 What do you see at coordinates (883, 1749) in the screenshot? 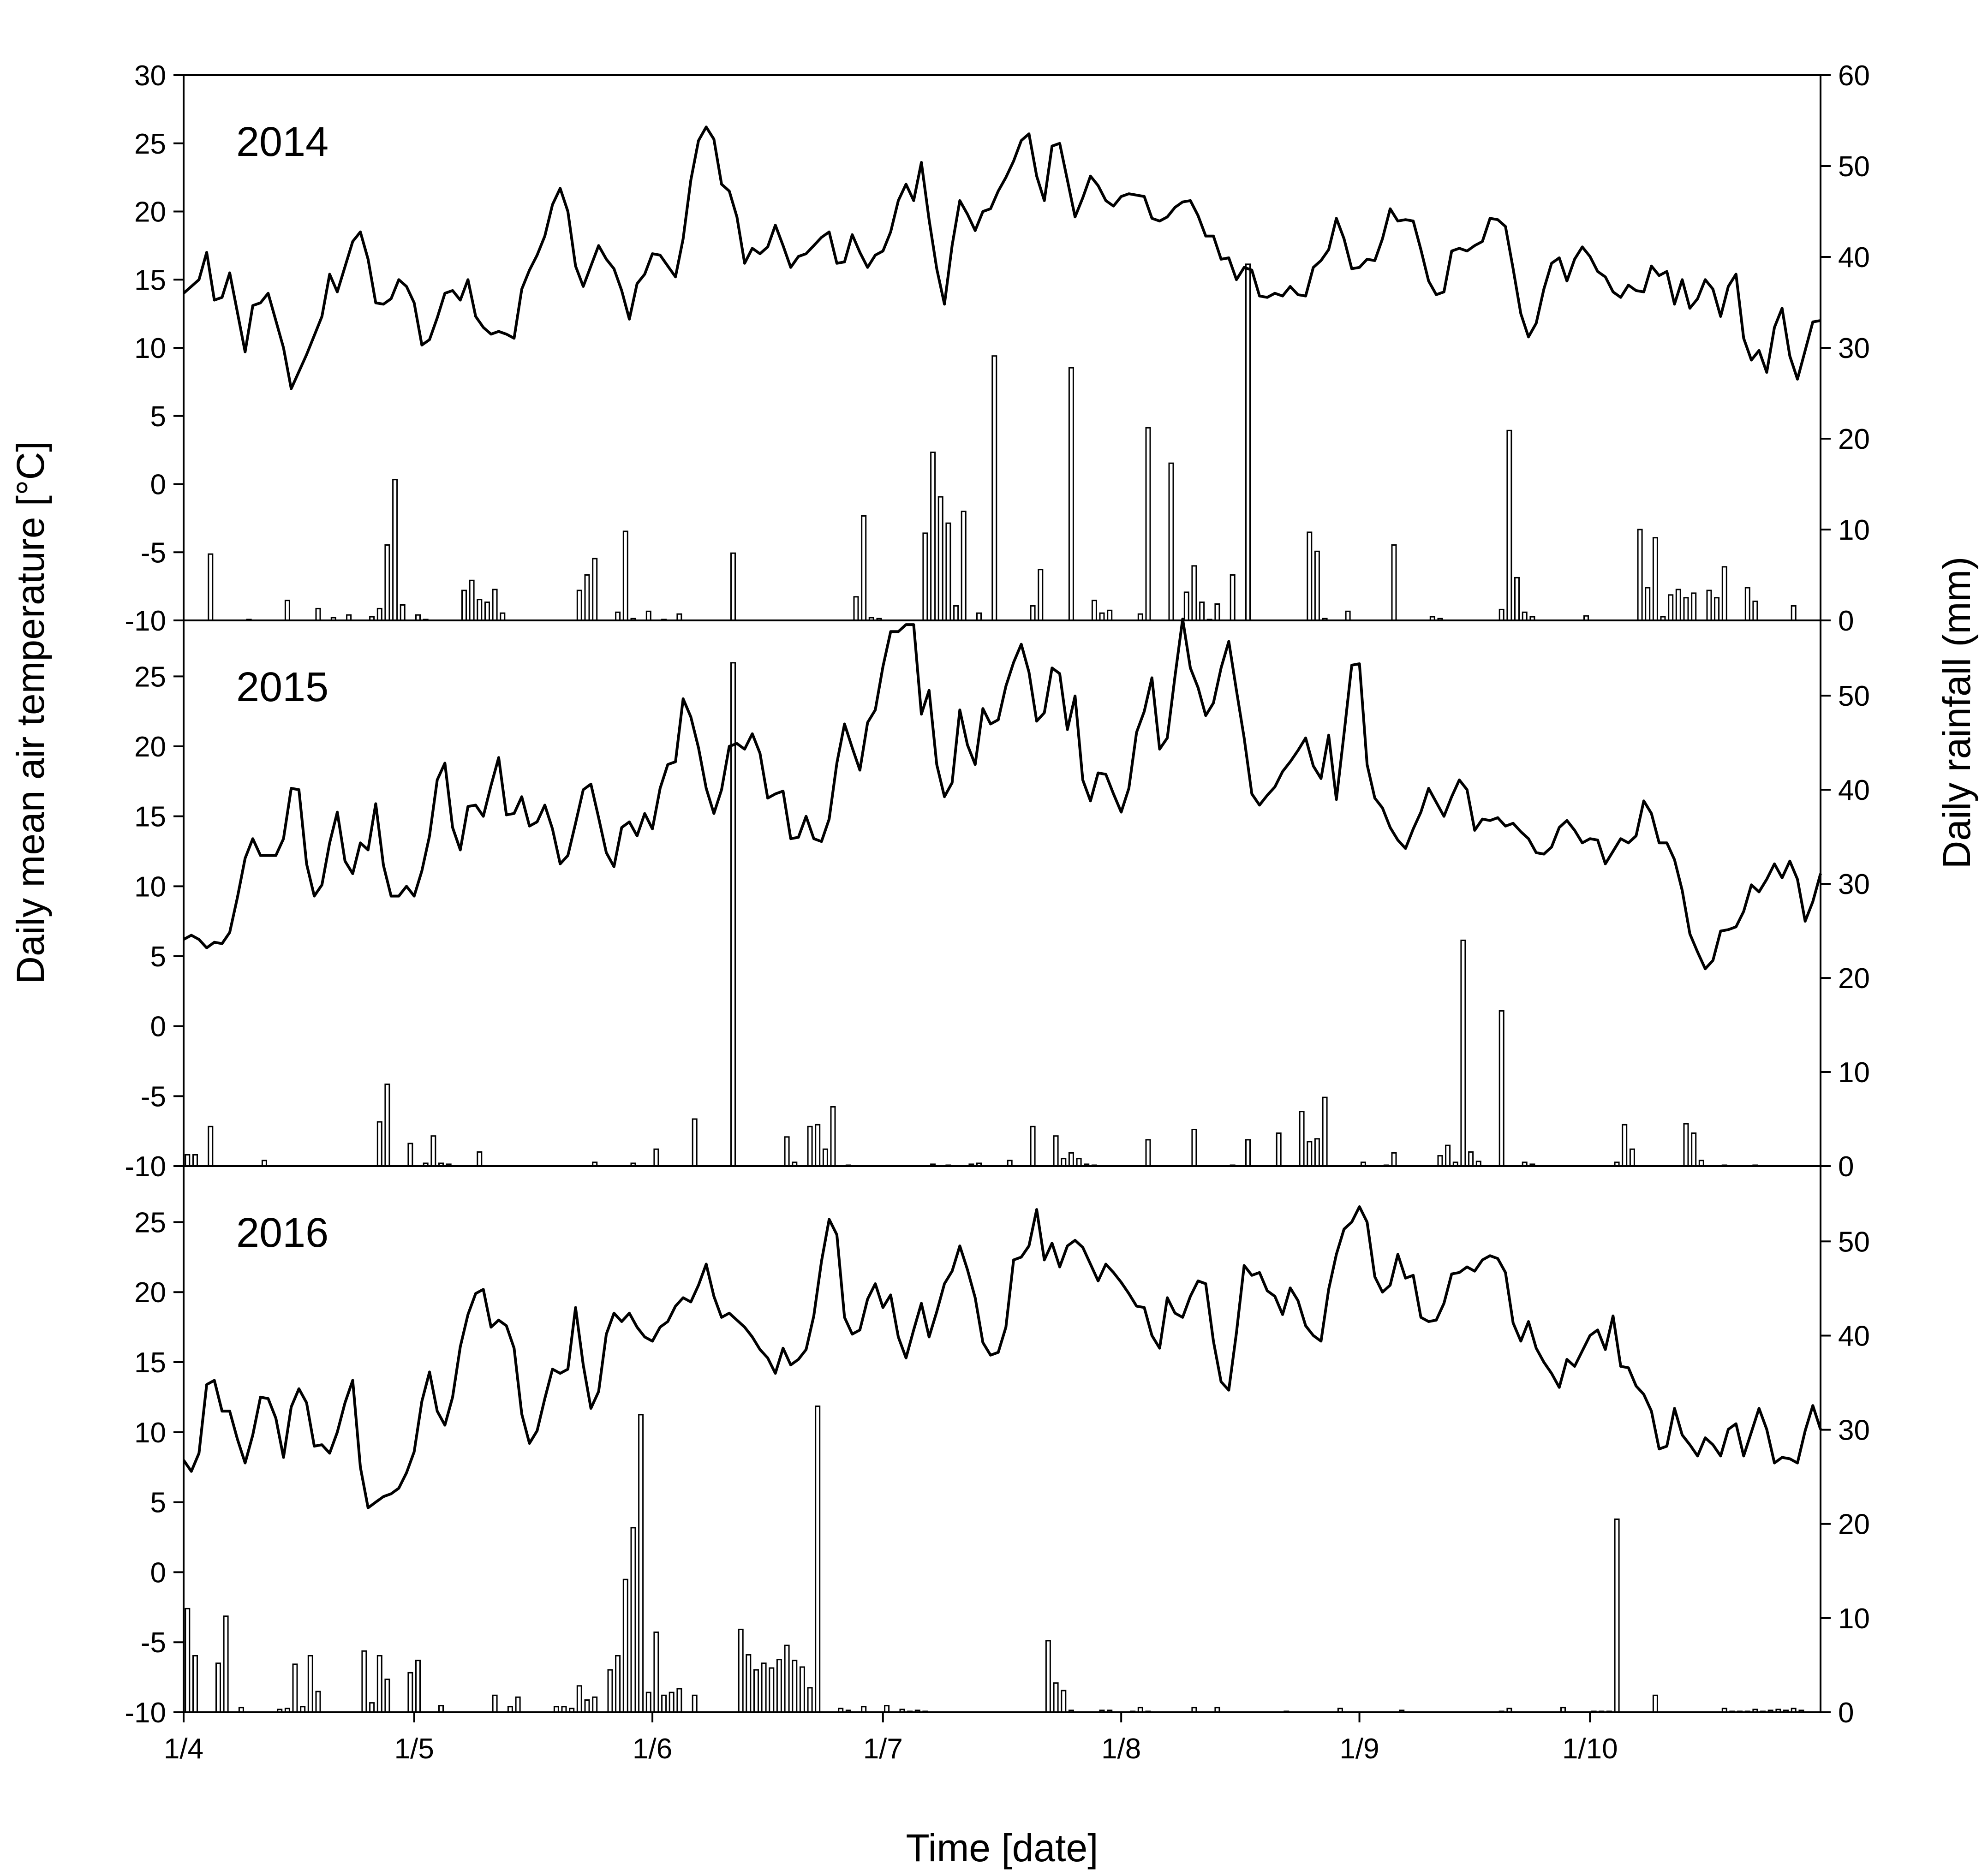
I see `x-tick-label: 1/7` at bounding box center [883, 1749].